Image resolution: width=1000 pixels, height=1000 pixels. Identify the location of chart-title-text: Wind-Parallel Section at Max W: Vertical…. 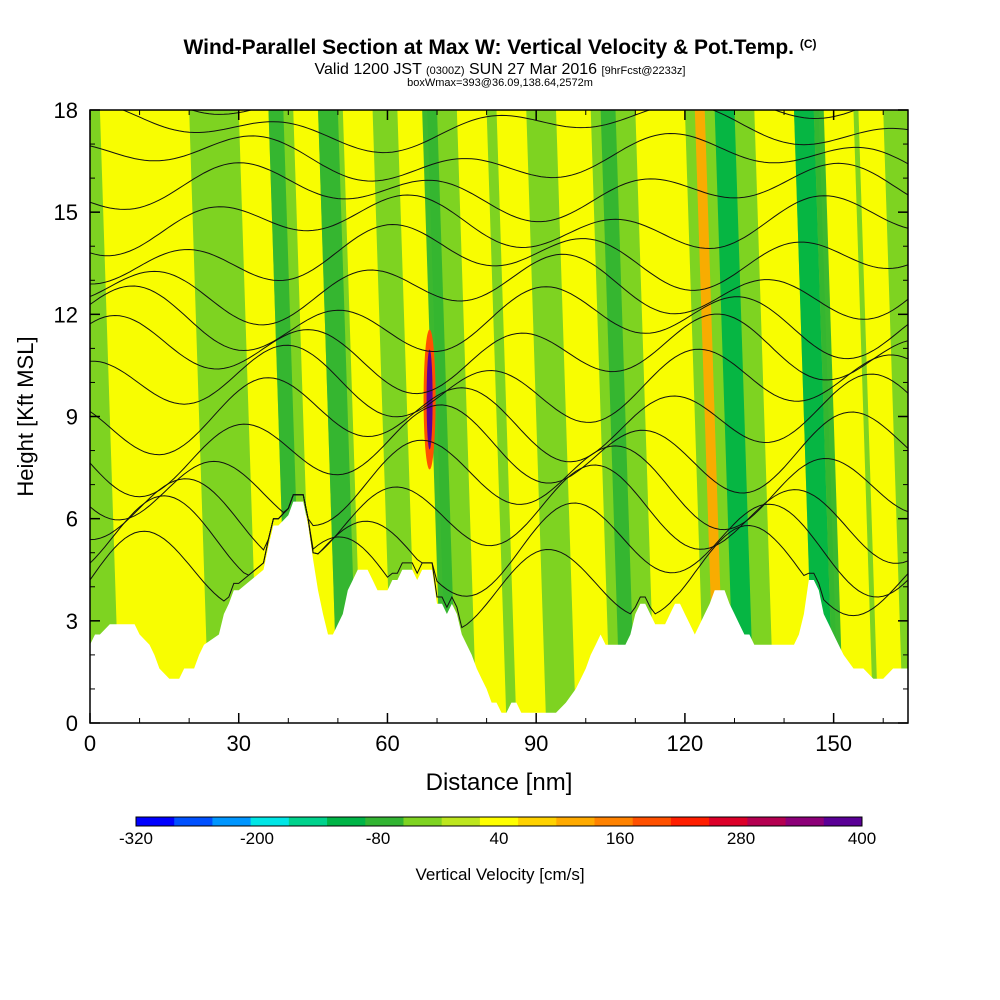
(488, 47).